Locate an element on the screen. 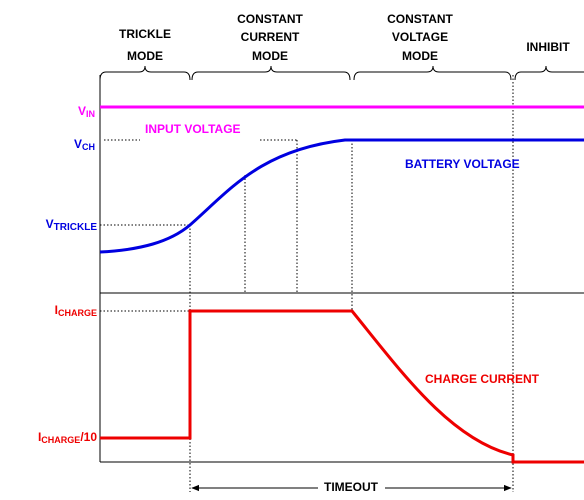  charge-current-label: CHARGE CURRENT is located at coordinates (482, 379).